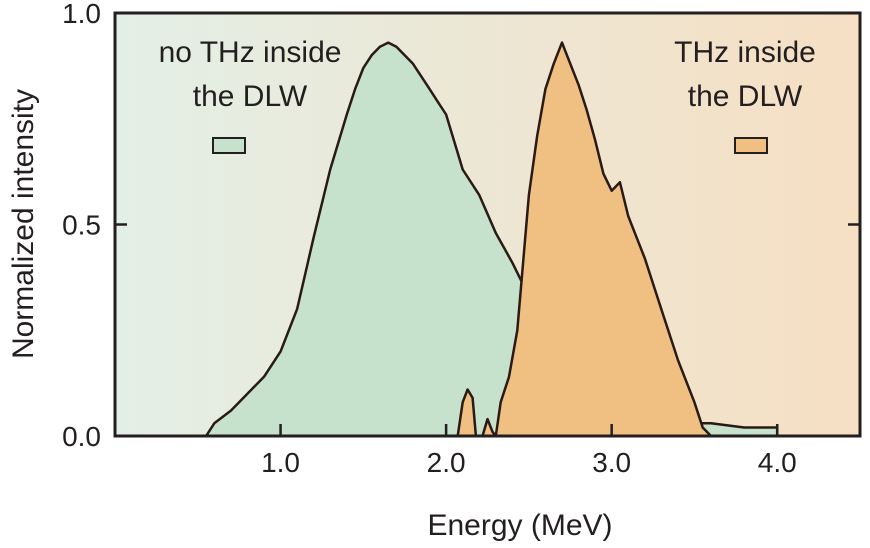 The height and width of the screenshot is (548, 870). What do you see at coordinates (250, 52) in the screenshot?
I see `legend-label-no-thz: no THz inside` at bounding box center [250, 52].